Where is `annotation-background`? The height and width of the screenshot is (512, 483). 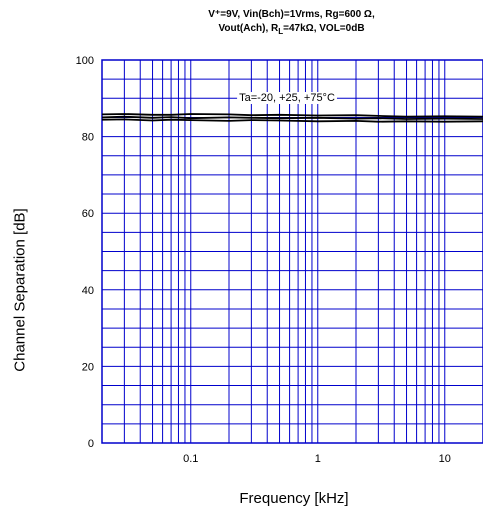
annotation-background is located at coordinates (287, 98).